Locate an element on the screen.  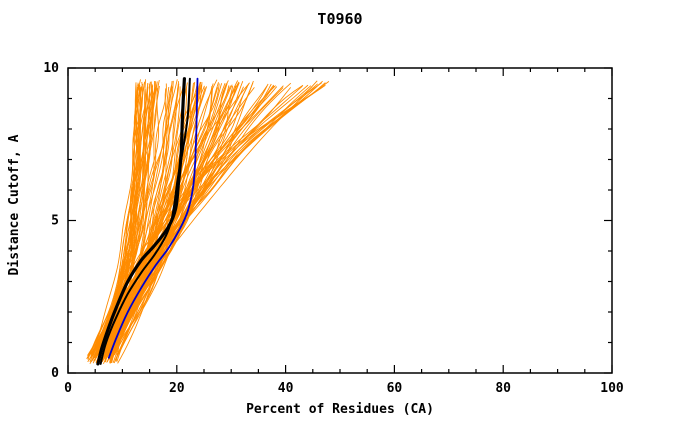
y-axis-label: Distance Cutoff, A is located at coordinates (14, 204).